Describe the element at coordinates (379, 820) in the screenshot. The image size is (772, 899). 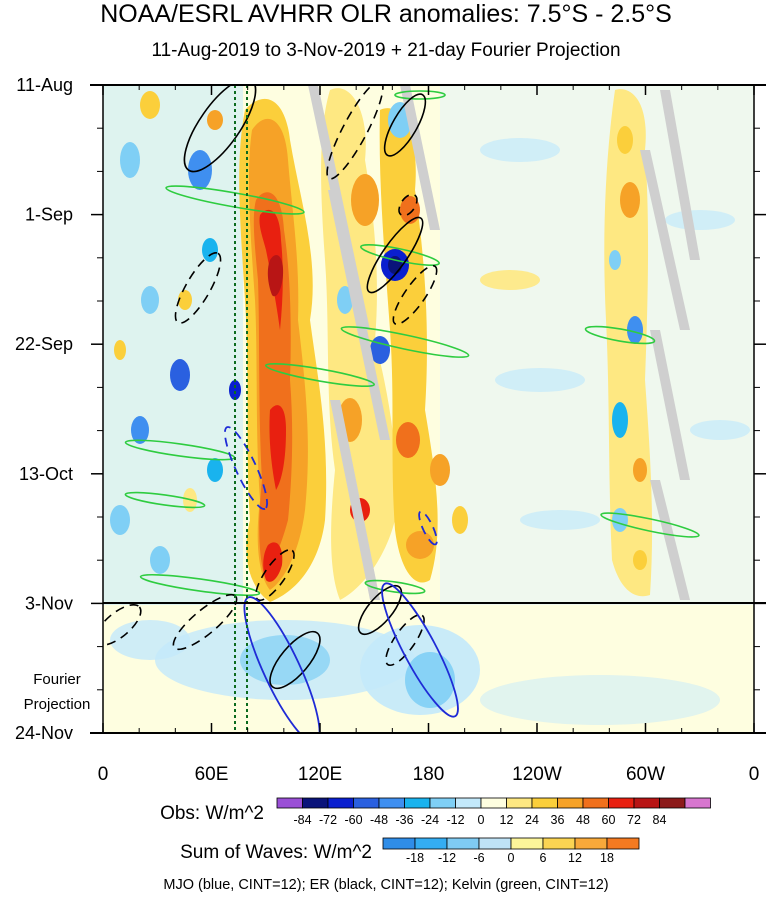
I see `colorbar-tick-label: -48` at that location.